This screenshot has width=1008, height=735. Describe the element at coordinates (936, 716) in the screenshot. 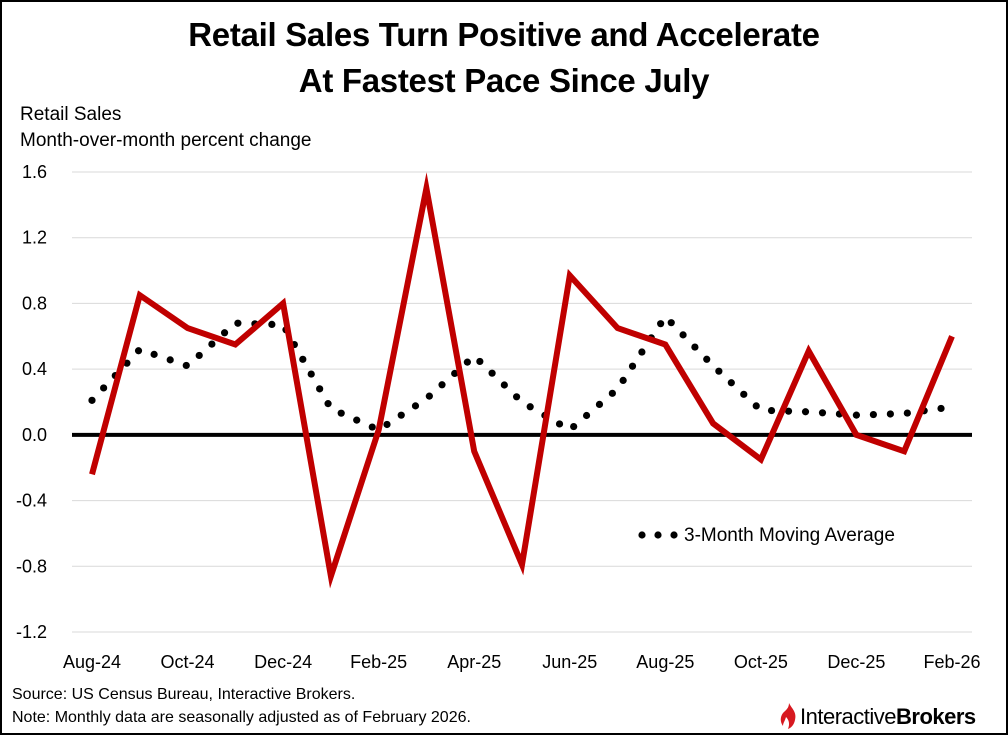

I see `logo-word-2: Brokers` at that location.